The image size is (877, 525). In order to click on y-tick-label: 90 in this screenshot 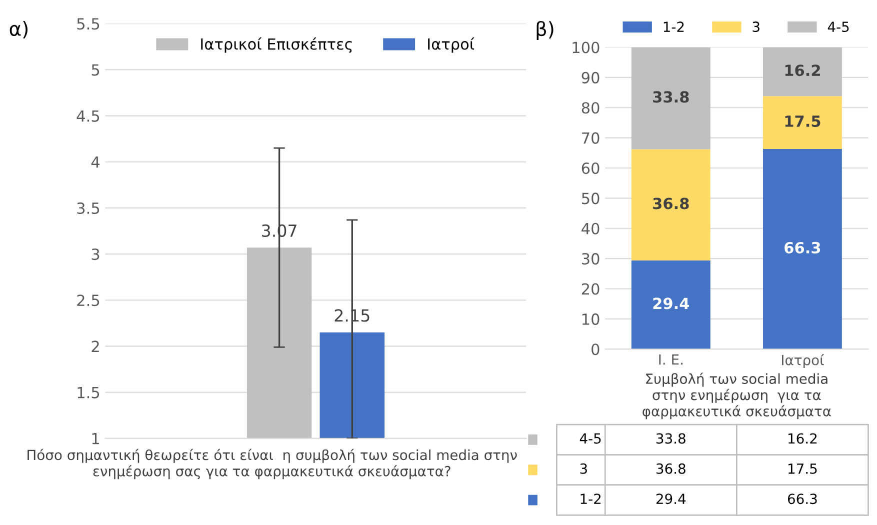, I will do `click(591, 78)`.